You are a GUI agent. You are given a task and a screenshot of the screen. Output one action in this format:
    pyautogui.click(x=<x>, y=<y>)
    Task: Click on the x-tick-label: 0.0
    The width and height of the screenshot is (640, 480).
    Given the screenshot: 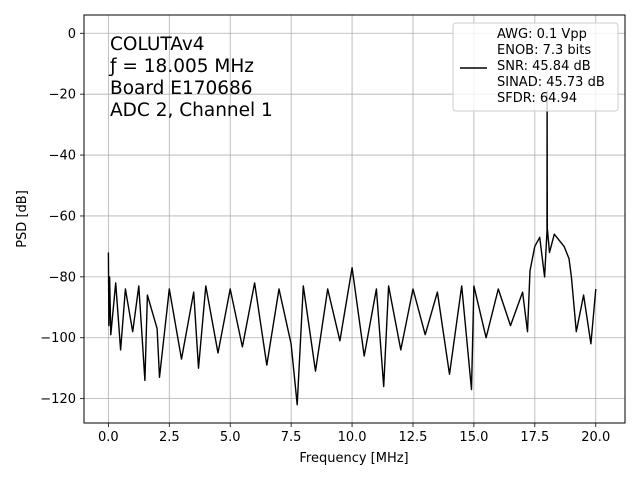 What is the action you would take?
    pyautogui.click(x=108, y=437)
    